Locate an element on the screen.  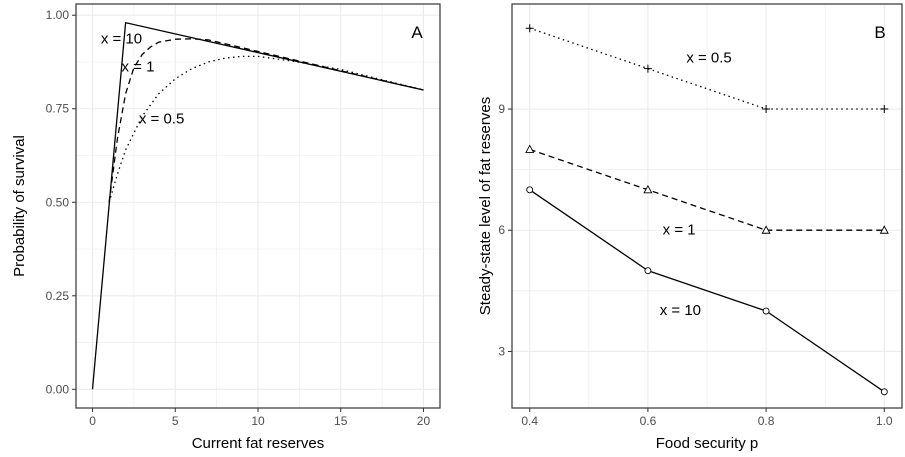
y-axis-title-b: Steady-state level of fat reserves is located at coordinates (485, 206).